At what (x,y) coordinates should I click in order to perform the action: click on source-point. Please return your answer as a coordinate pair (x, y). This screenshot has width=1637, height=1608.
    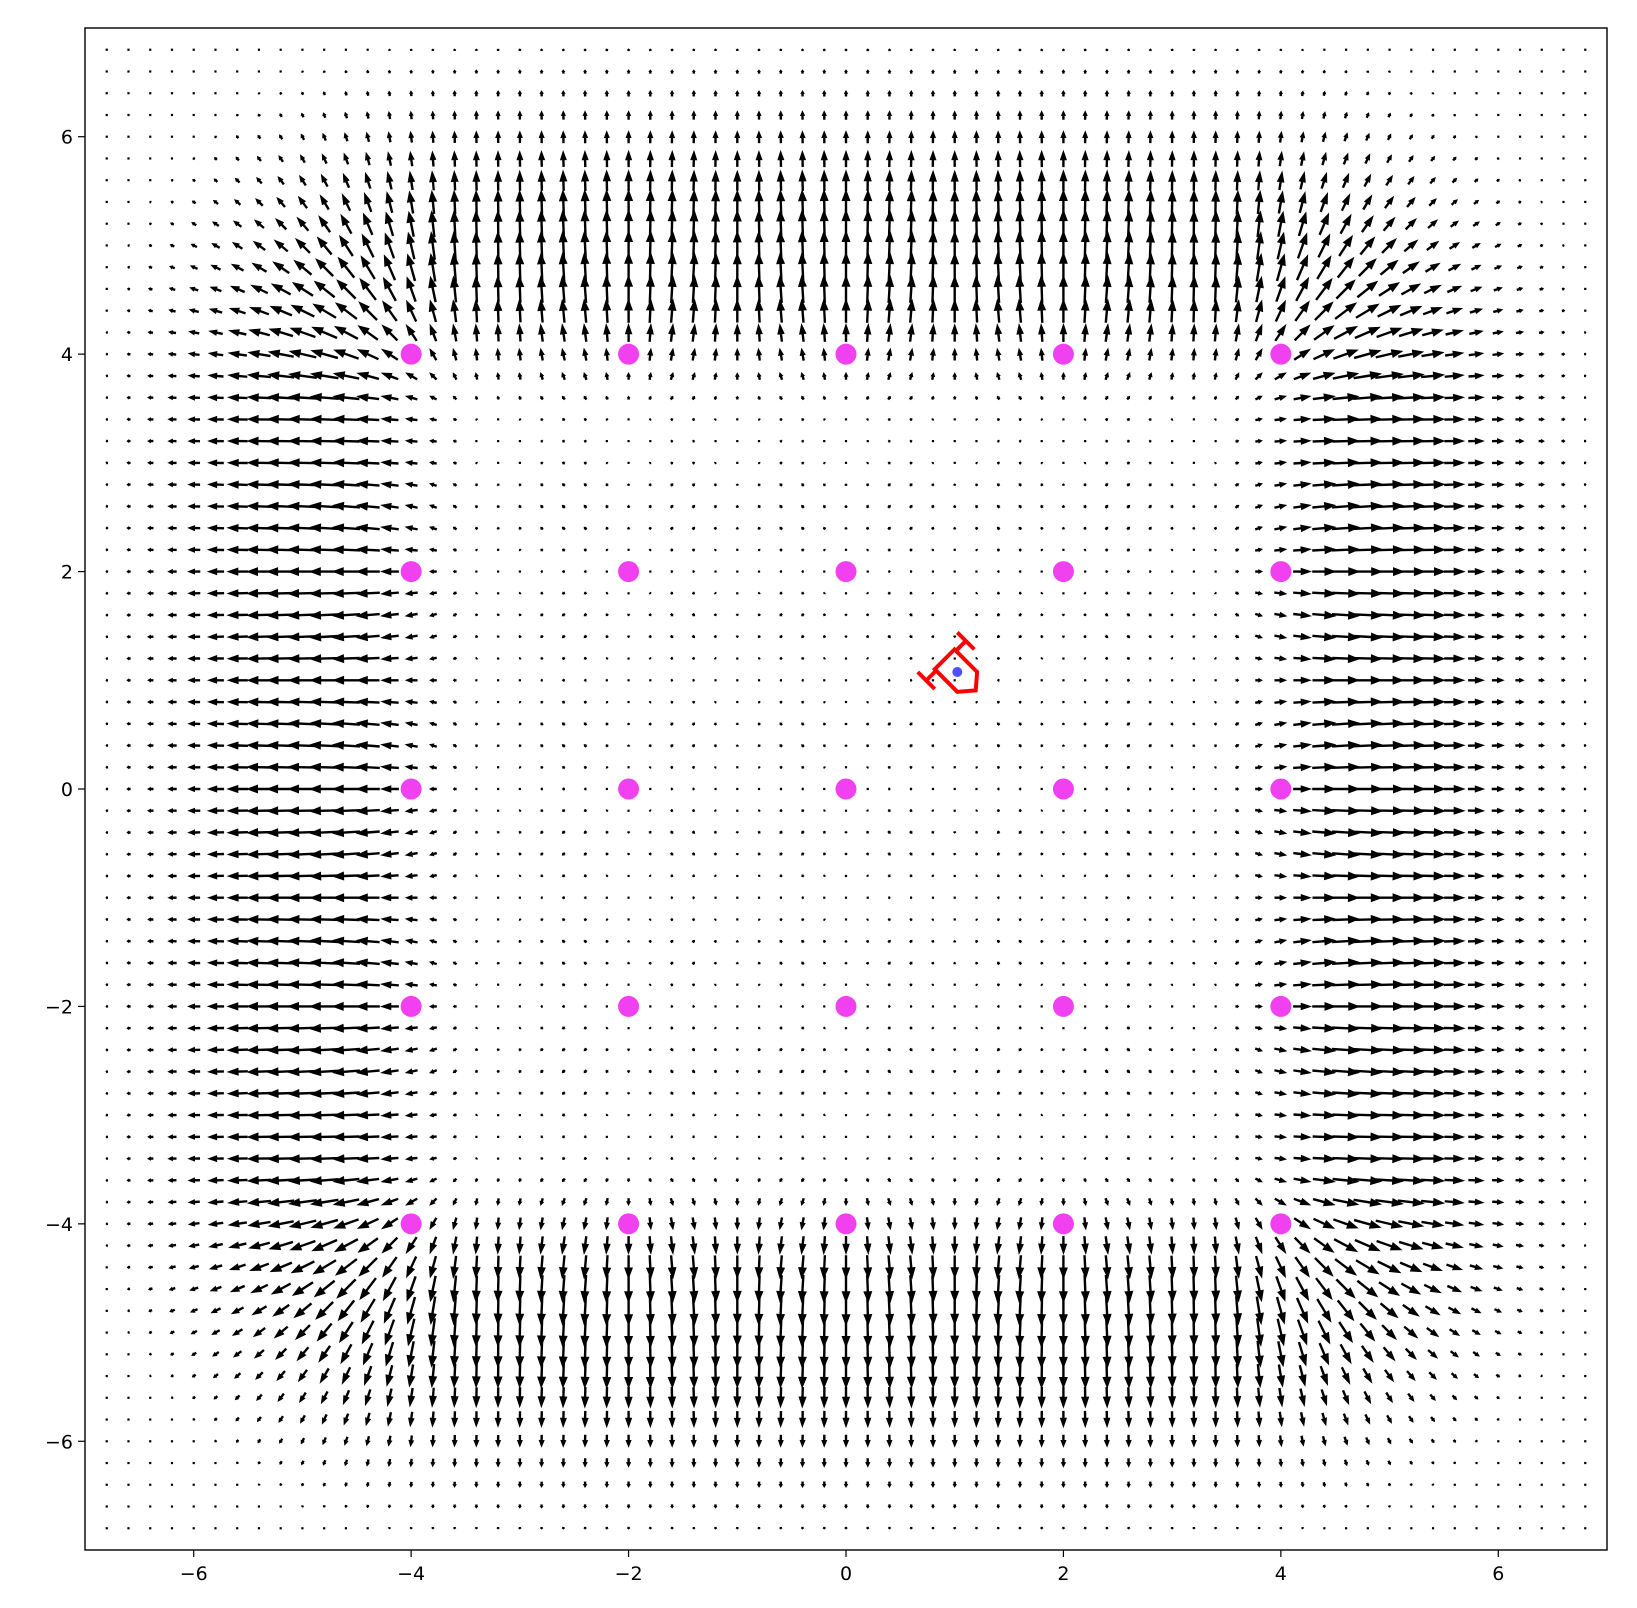
    Looking at the image, I should click on (411, 789).